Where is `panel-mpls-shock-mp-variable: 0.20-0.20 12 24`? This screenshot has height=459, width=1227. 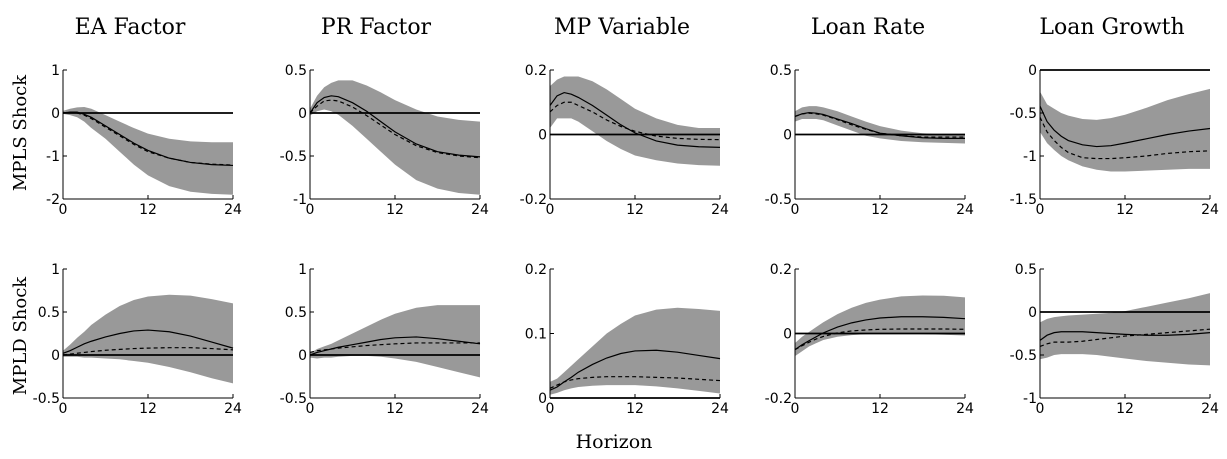 panel-mpls-shock-mp-variable: 0.20-0.20 12 24 is located at coordinates (624, 140).